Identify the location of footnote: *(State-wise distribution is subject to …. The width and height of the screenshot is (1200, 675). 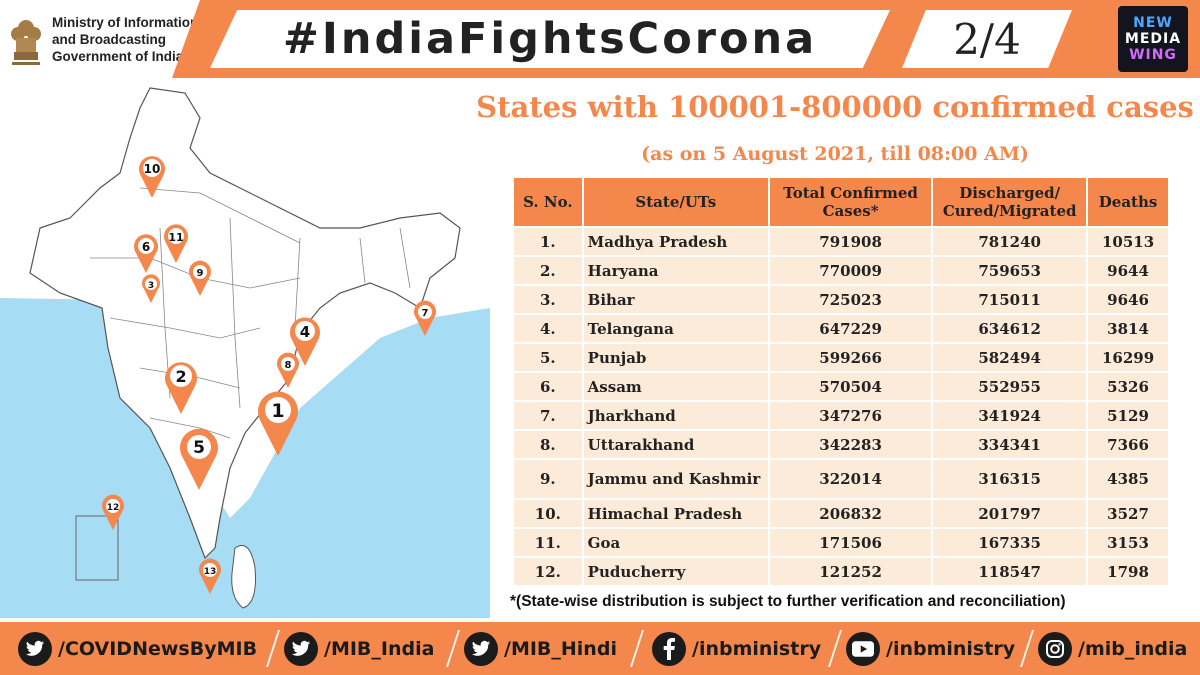
(788, 601).